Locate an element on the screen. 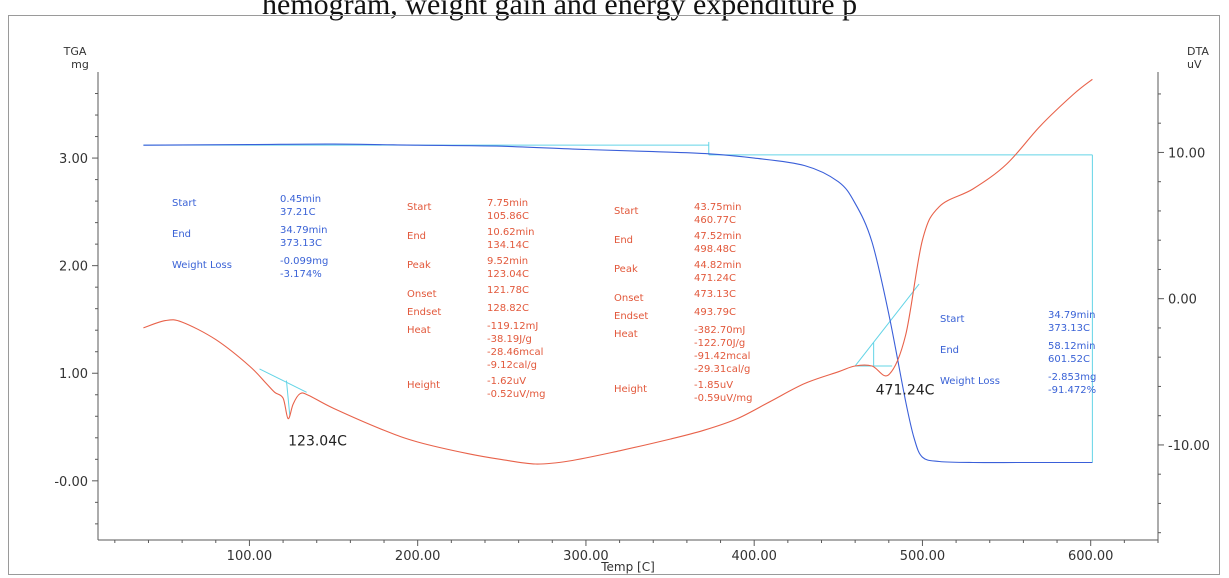  dta-peak2-onset-tangent is located at coordinates (887, 325).